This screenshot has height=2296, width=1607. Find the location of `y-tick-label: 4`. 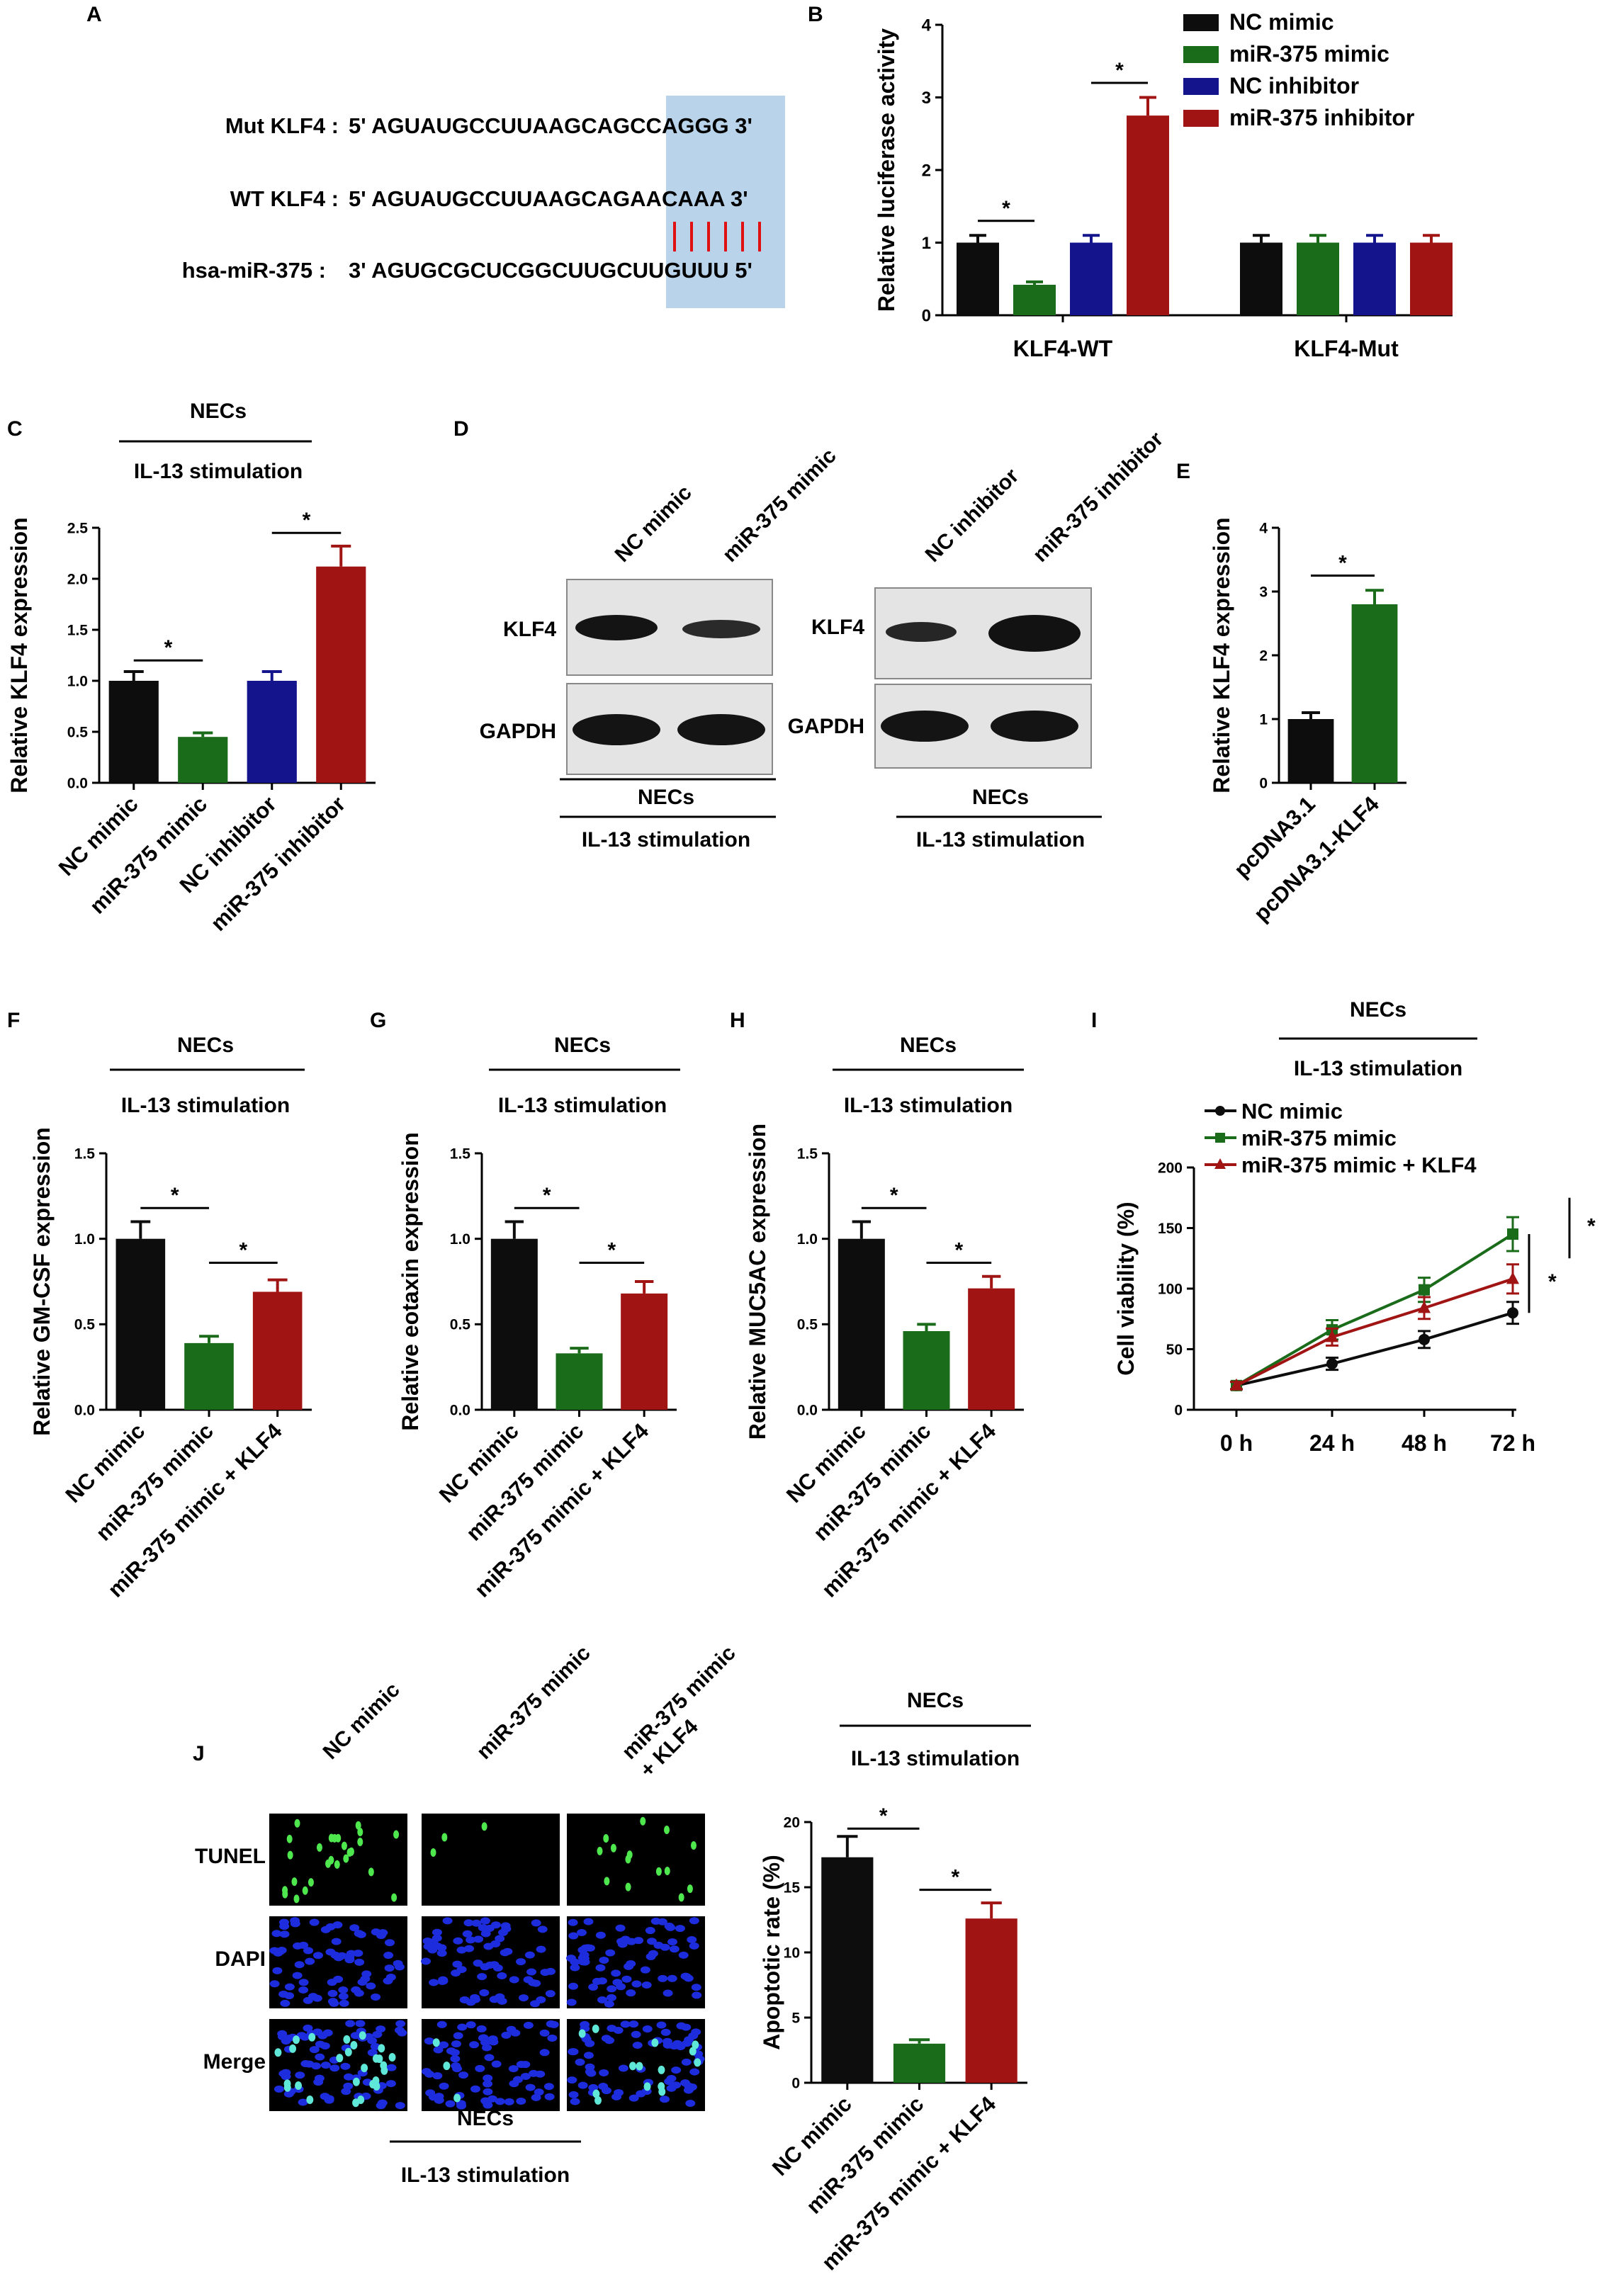

y-tick-label: 4 is located at coordinates (1263, 528).